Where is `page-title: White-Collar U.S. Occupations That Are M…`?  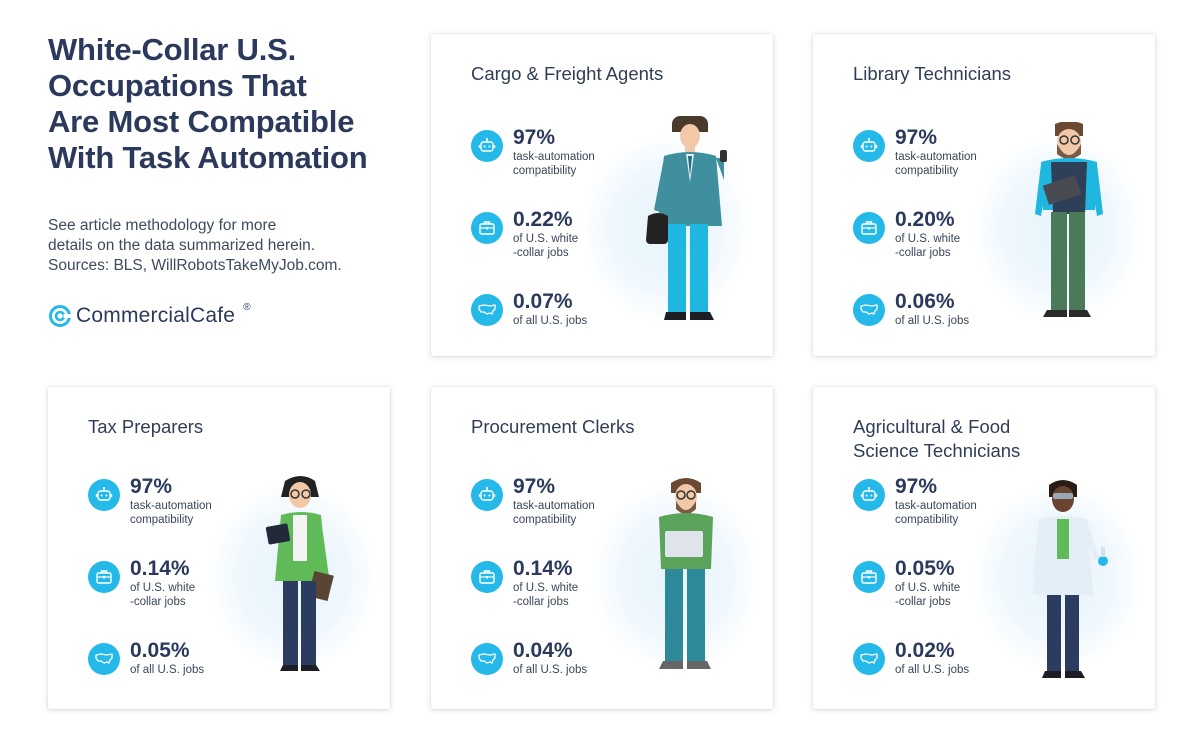 page-title: White-Collar U.S. Occupations That Are M… is located at coordinates (228, 104).